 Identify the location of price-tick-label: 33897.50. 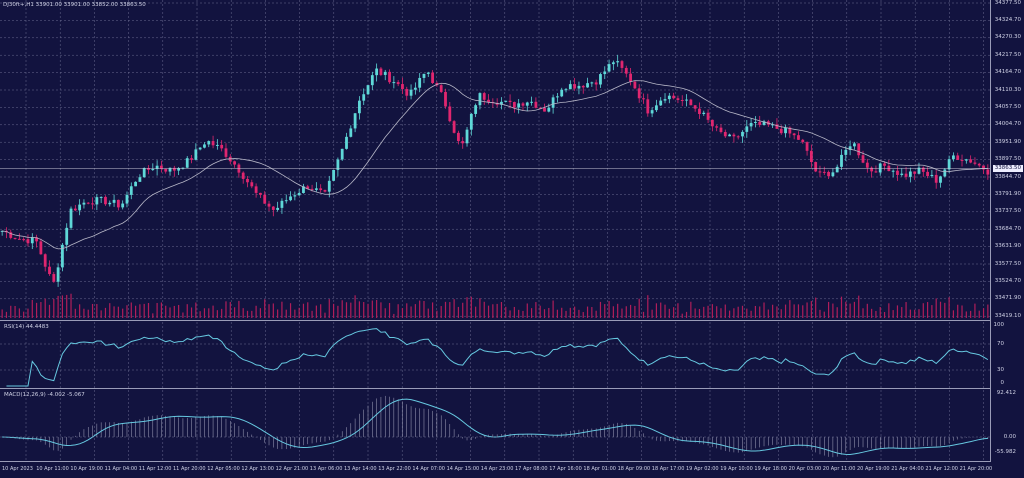
(1007, 159).